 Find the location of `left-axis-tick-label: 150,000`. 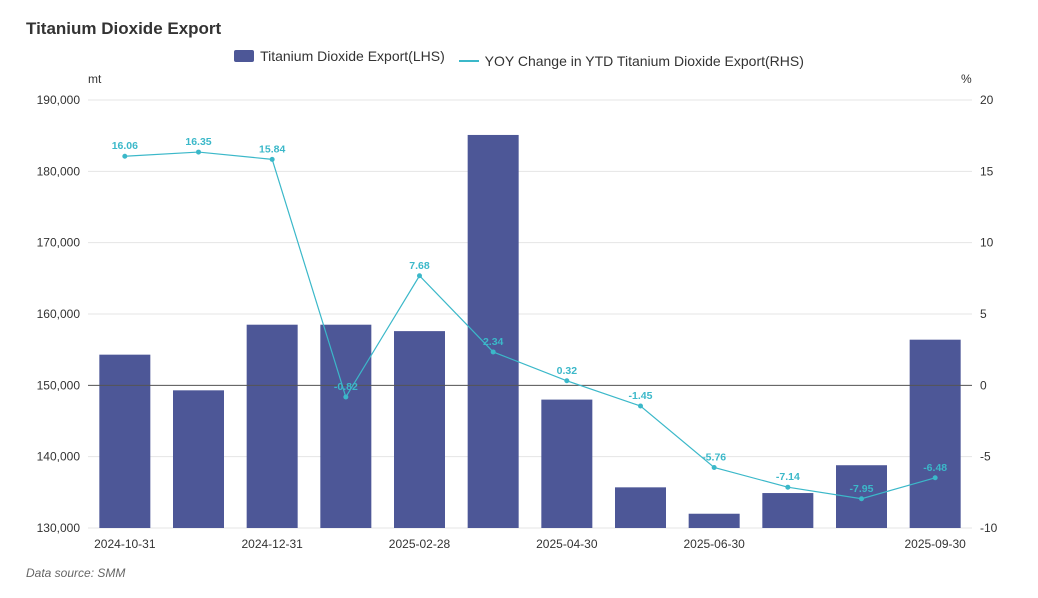

left-axis-tick-label: 150,000 is located at coordinates (59, 385).